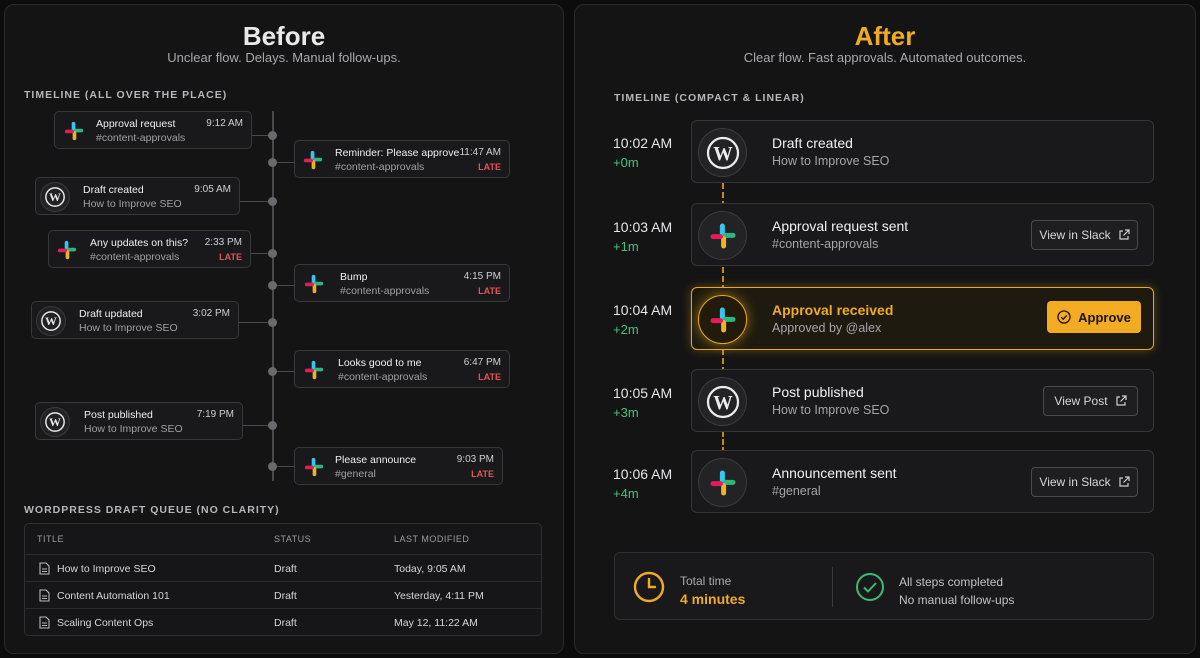  I want to click on step-delta: +4m, so click(626, 493).